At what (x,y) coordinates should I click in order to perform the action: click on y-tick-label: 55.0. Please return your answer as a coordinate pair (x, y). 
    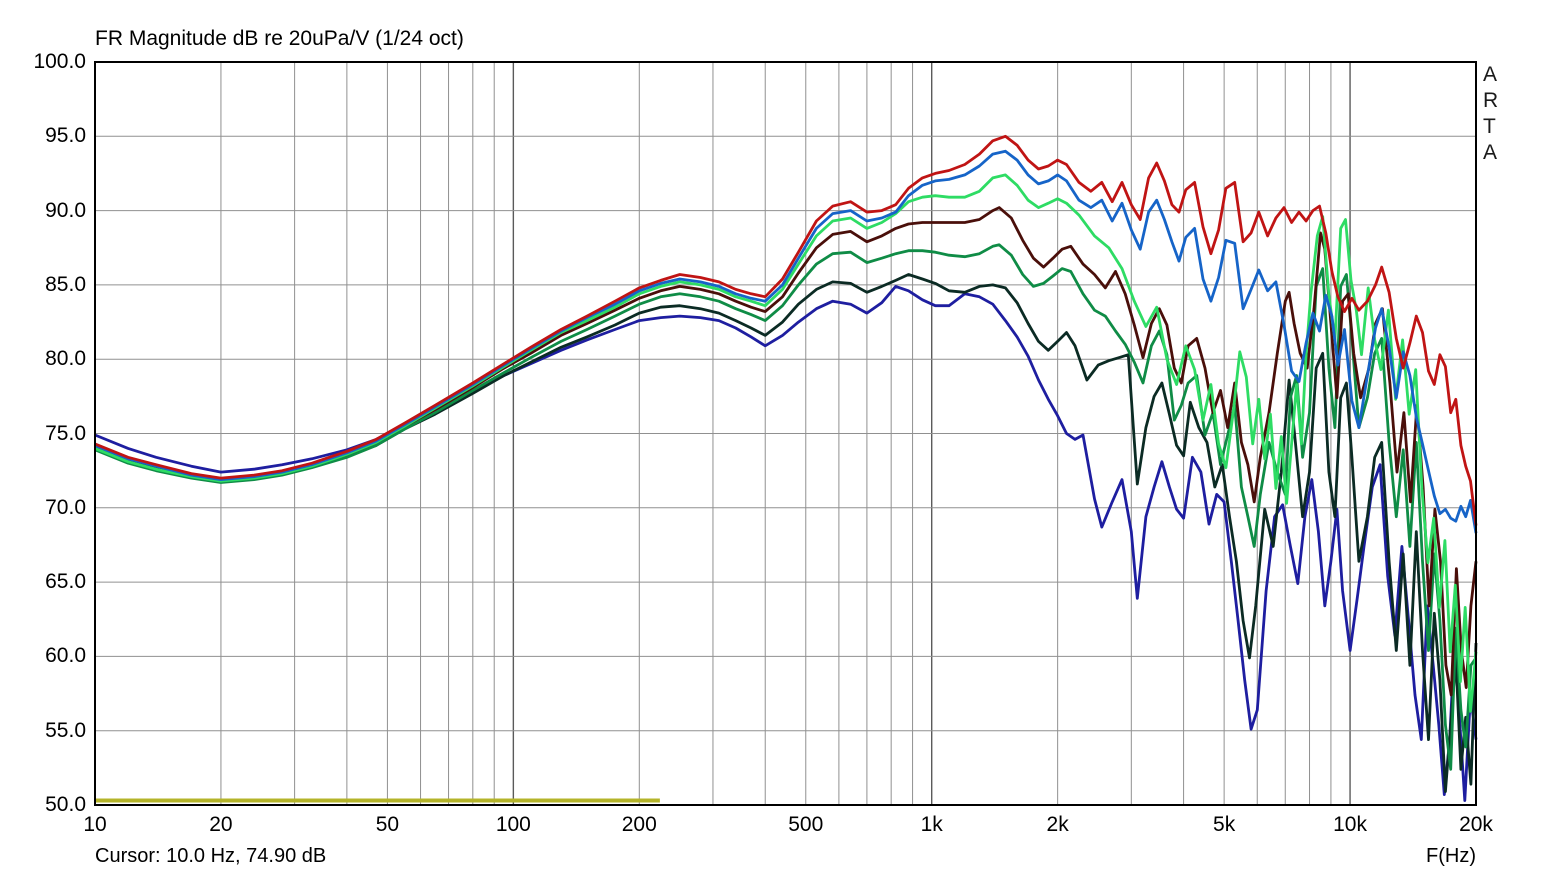
    Looking at the image, I should click on (65, 730).